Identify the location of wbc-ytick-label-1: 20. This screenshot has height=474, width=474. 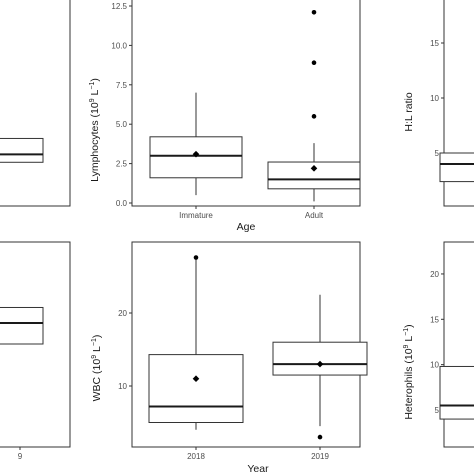
(122, 313).